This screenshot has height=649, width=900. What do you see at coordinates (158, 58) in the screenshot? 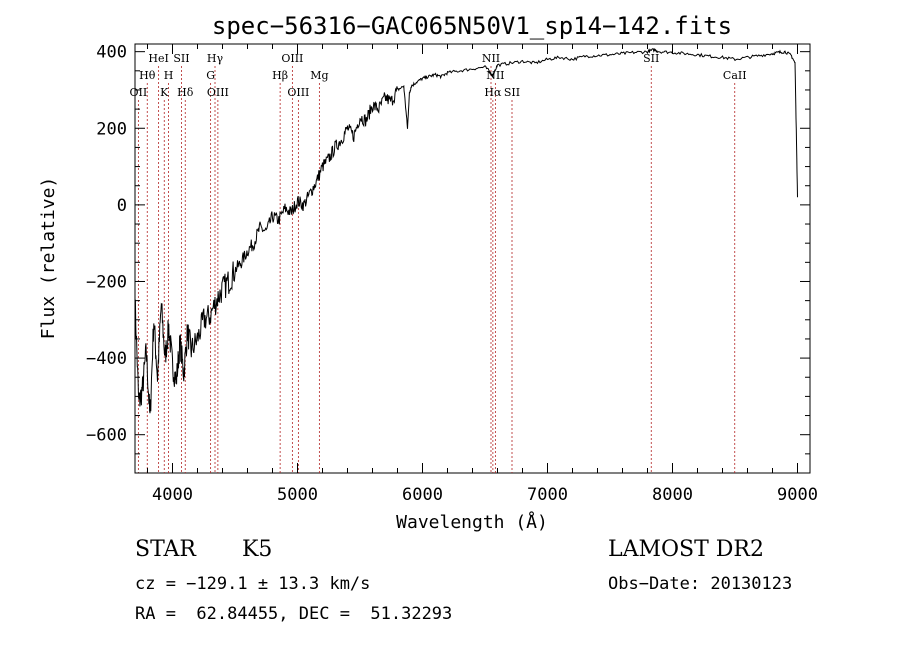
I see `line-label: HeI` at bounding box center [158, 58].